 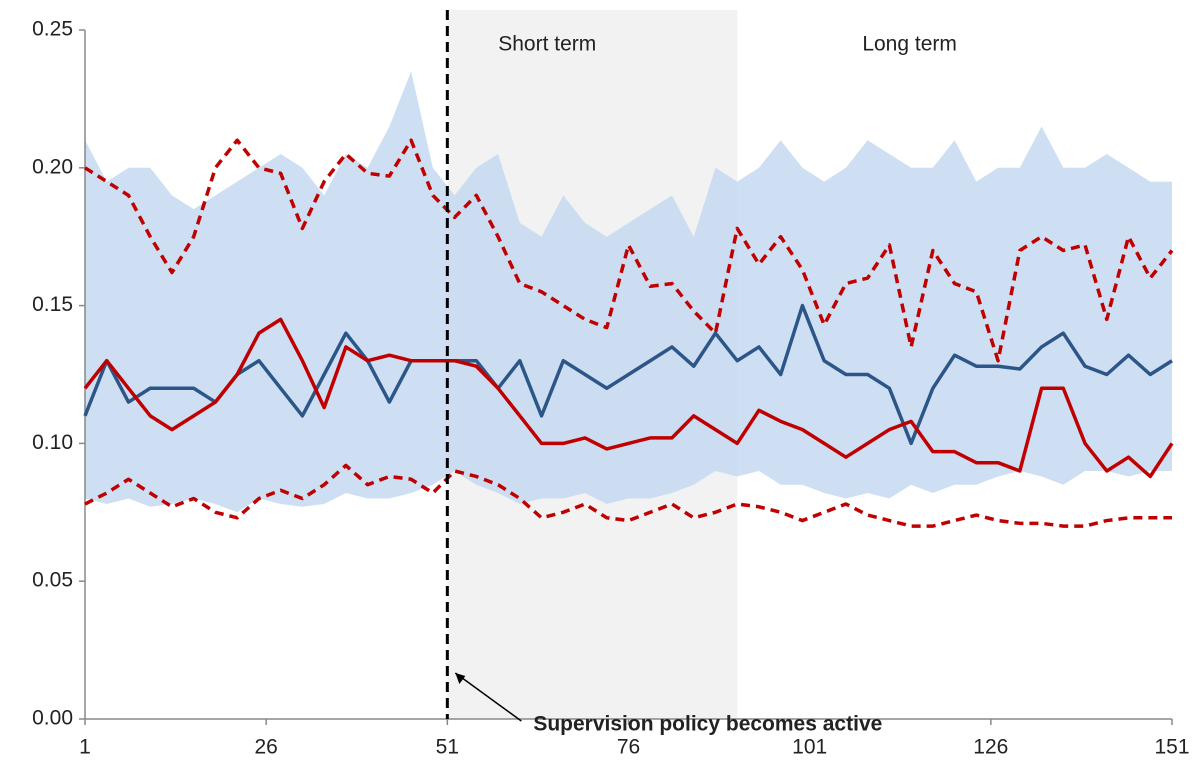 What do you see at coordinates (52, 718) in the screenshot?
I see `y-tick-label: 0.00` at bounding box center [52, 718].